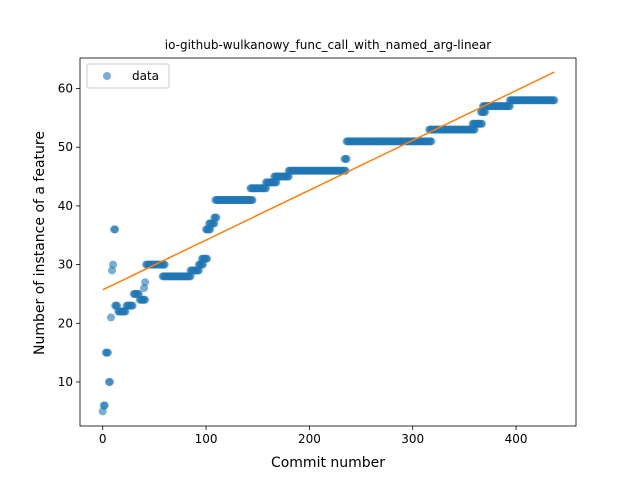 The width and height of the screenshot is (640, 480). What do you see at coordinates (65, 382) in the screenshot?
I see `y-tick-label: 10` at bounding box center [65, 382].